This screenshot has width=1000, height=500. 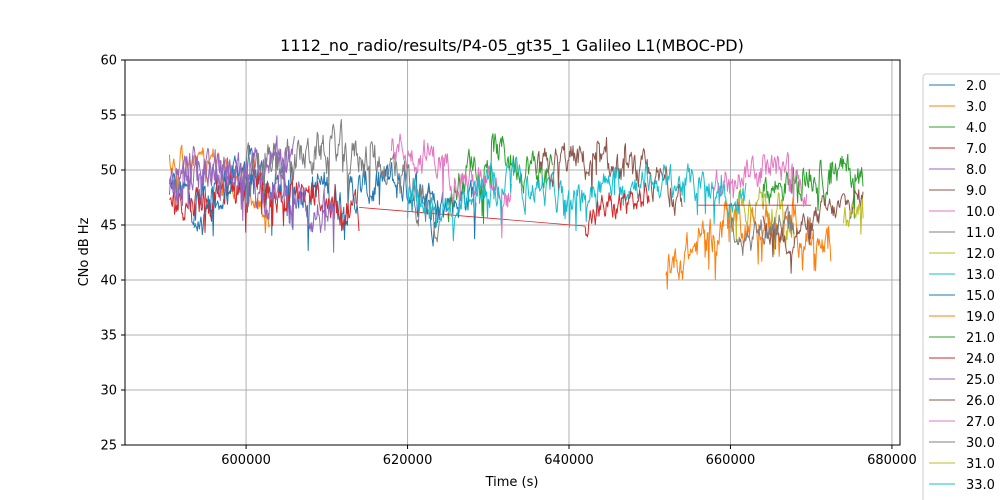 What do you see at coordinates (976, 191) in the screenshot?
I see `legend-label: 9.0` at bounding box center [976, 191].